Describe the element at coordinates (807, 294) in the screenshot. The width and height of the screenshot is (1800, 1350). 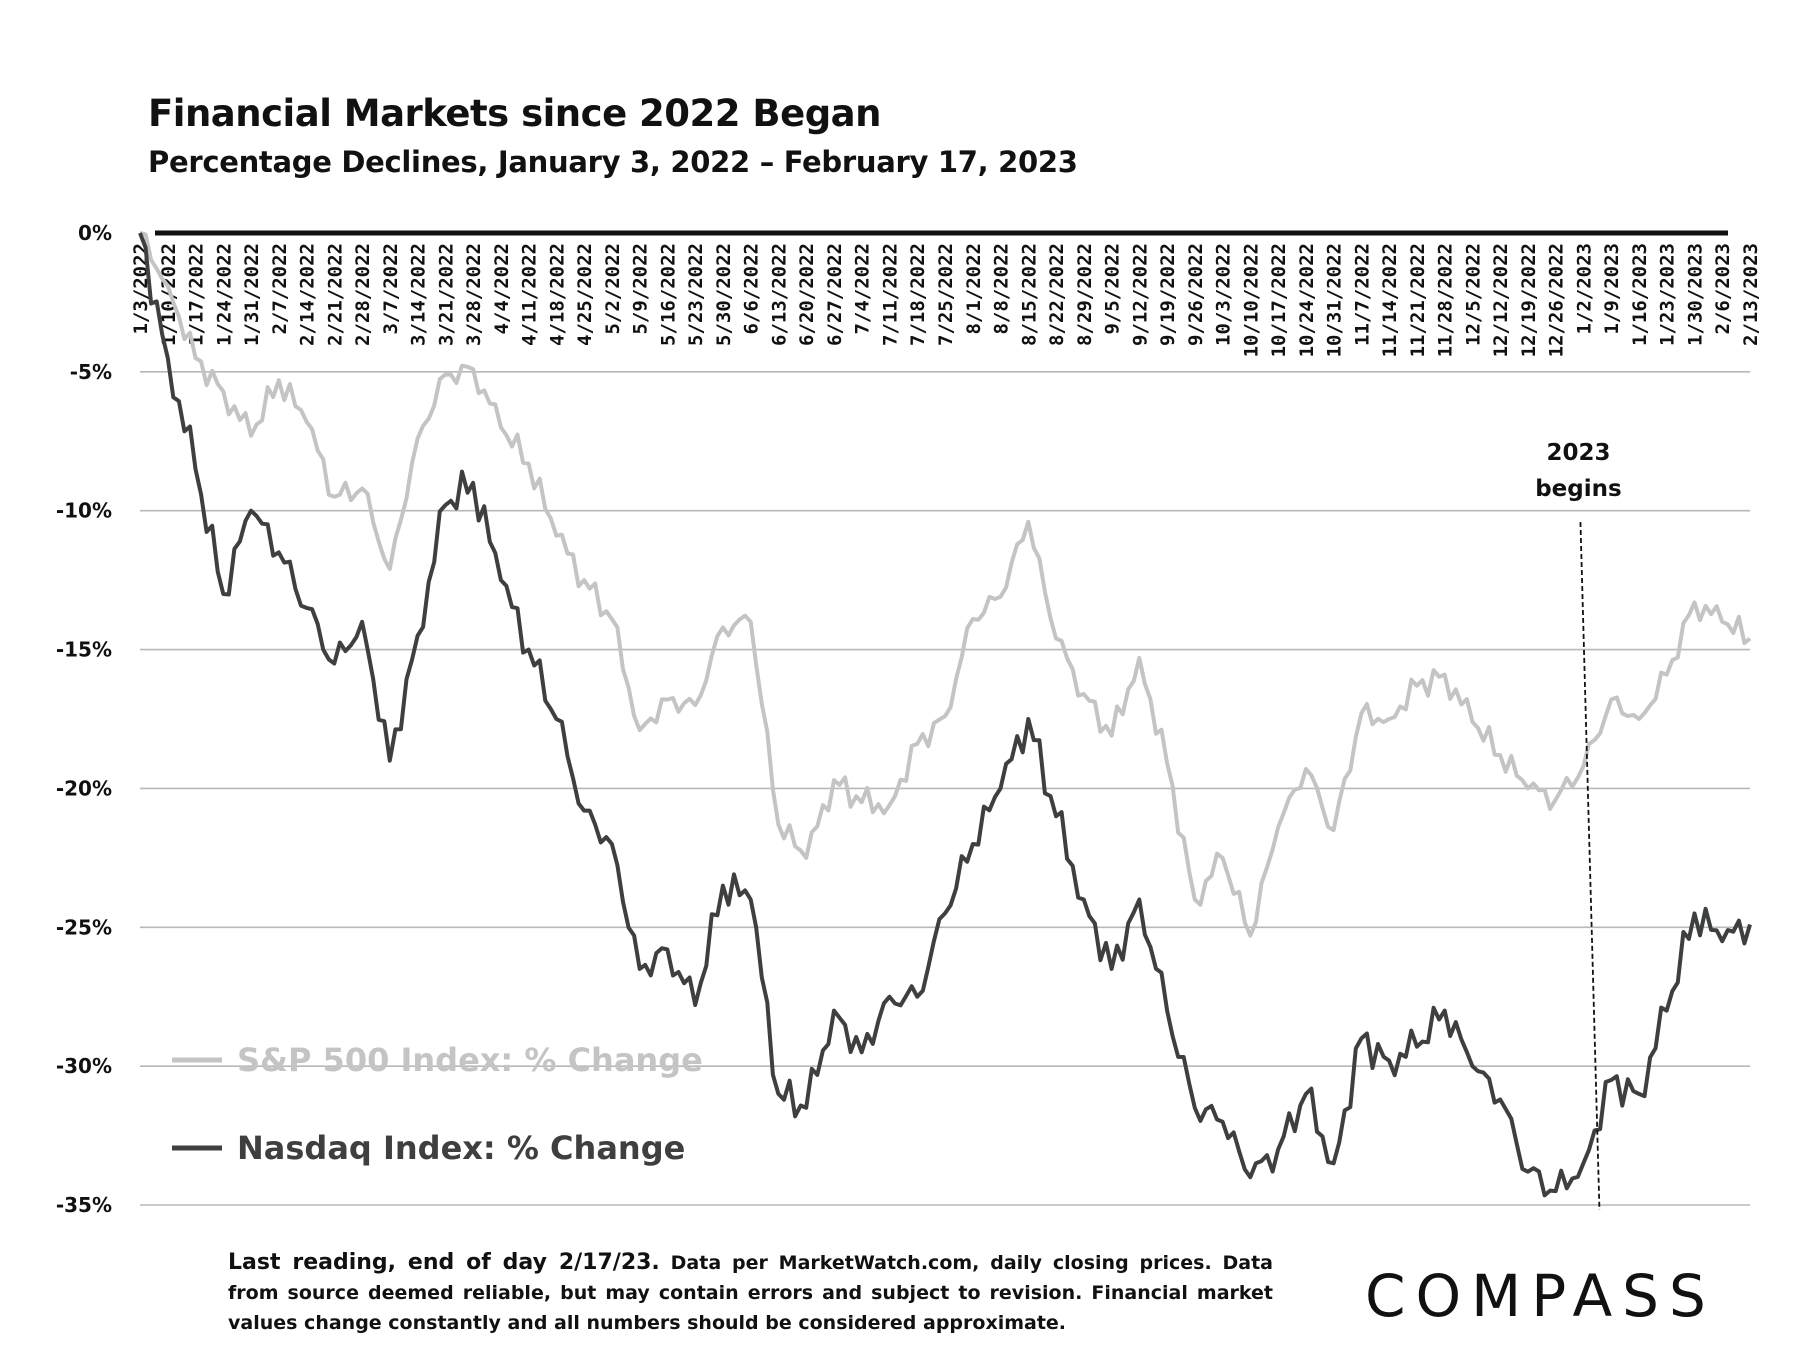
I see `x-tick-label: 6/20/2022` at that location.